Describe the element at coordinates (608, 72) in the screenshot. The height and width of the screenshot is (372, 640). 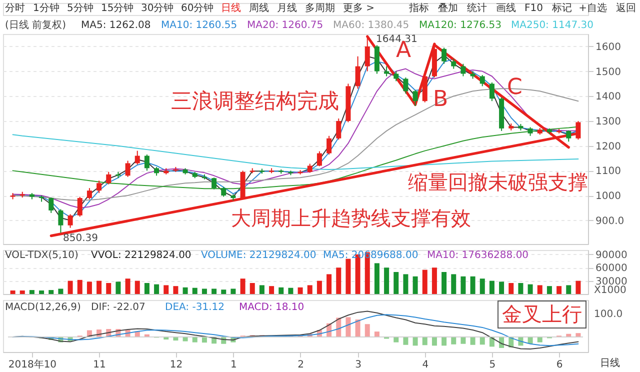
I see `y-tick-label: 1500` at that location.